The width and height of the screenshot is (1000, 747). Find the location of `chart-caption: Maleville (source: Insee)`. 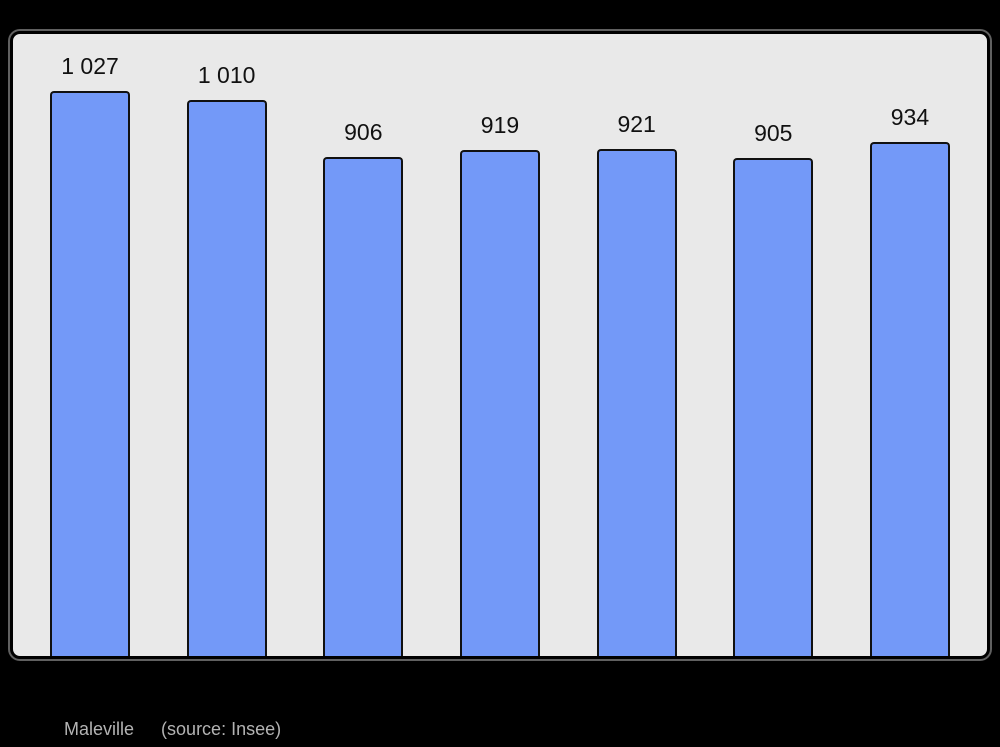

chart-caption: Maleville (source: Insee) is located at coordinates (172, 730).